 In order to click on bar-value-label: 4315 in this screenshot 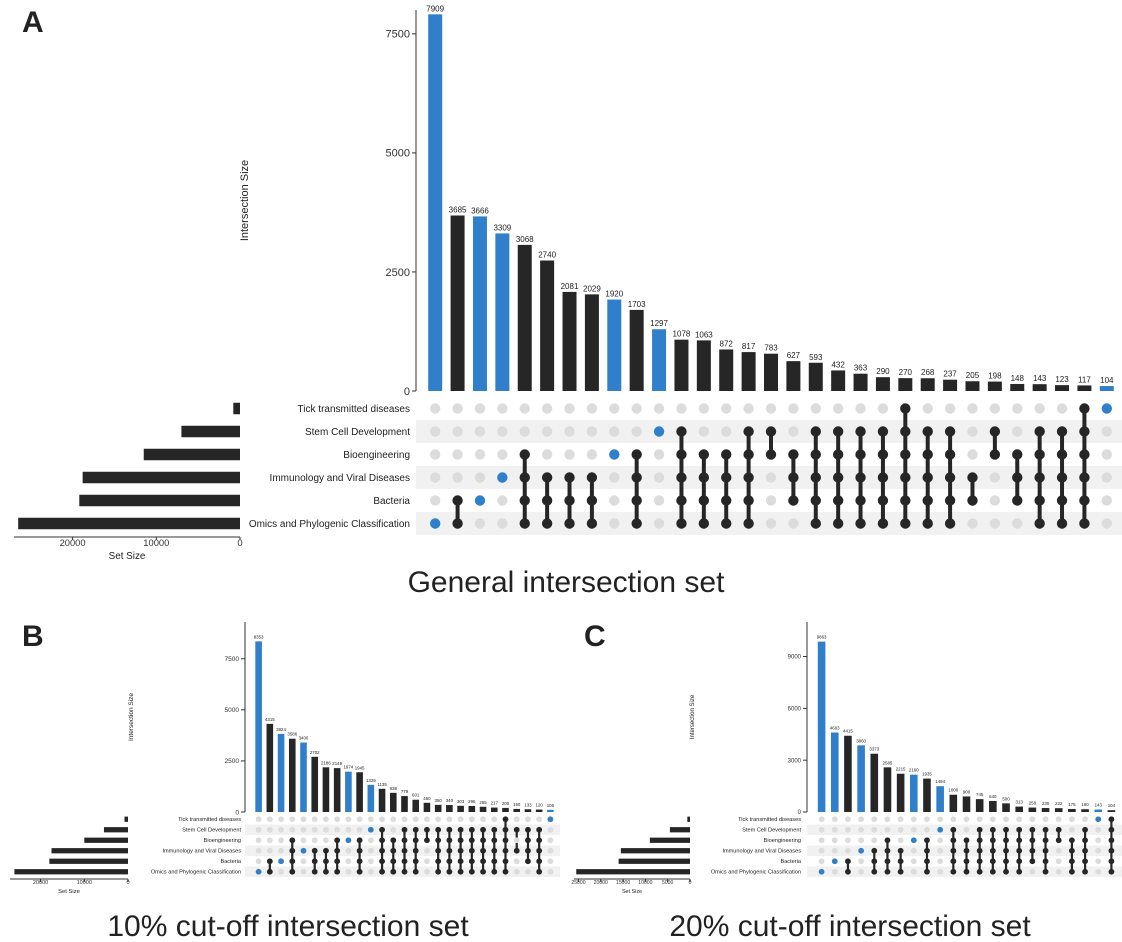, I will do `click(270, 719)`.